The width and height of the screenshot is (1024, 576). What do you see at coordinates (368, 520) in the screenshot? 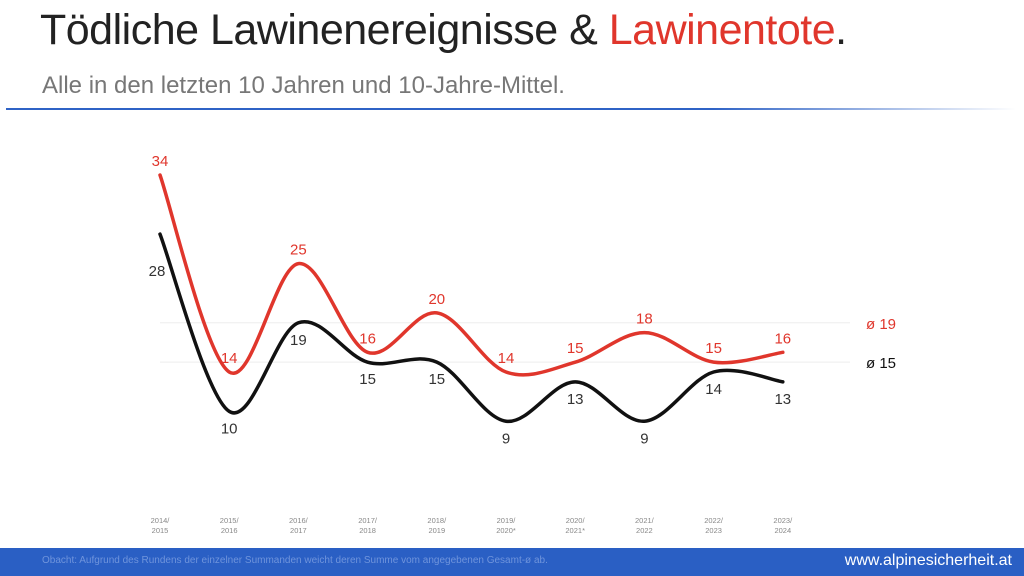
I see `x-tick-label: 2017/` at bounding box center [368, 520].